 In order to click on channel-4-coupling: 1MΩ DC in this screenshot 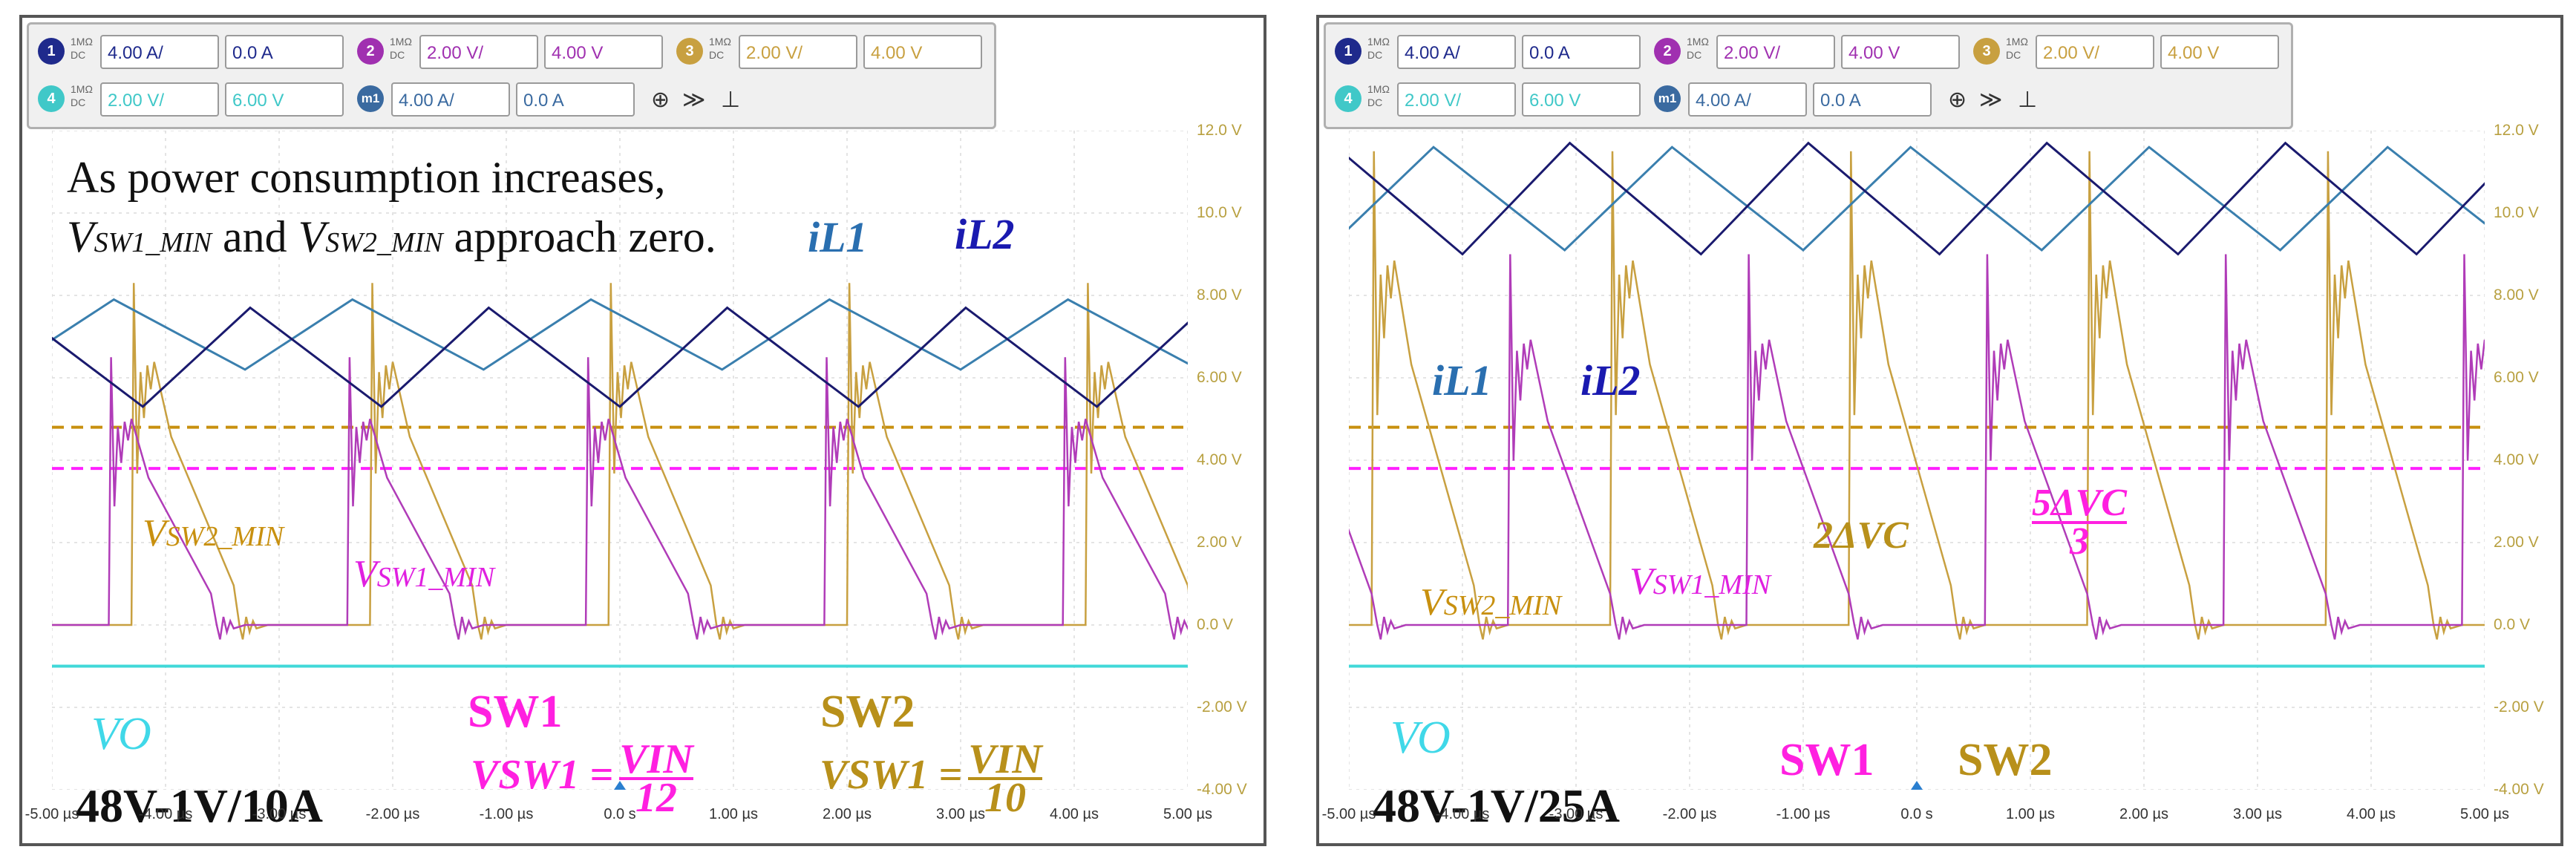, I will do `click(82, 95)`.